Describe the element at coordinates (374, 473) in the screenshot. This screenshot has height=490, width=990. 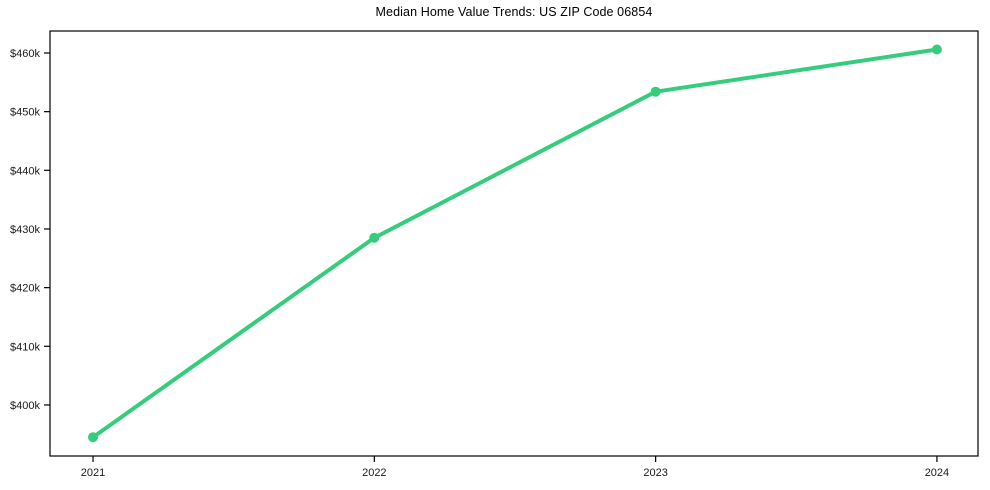
I see `x-axis-tick-label: 2022` at that location.